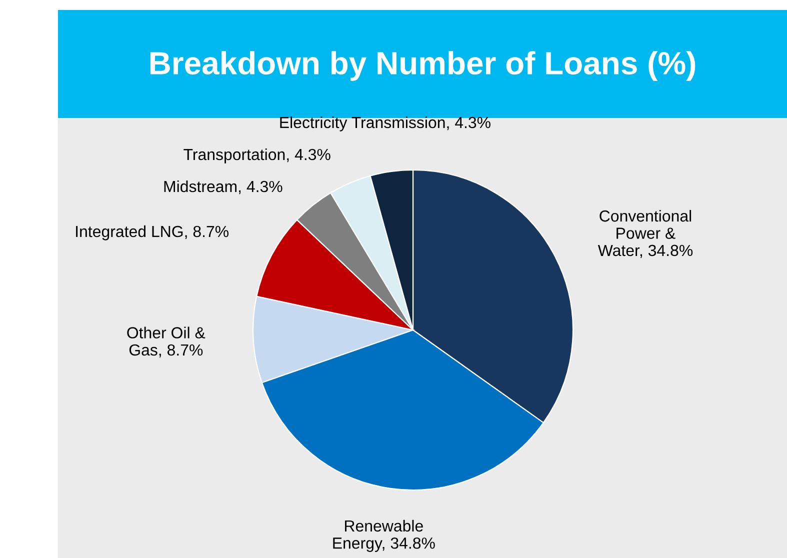  What do you see at coordinates (384, 536) in the screenshot?
I see `slice-label: Renewable Energy, 34.8%` at bounding box center [384, 536].